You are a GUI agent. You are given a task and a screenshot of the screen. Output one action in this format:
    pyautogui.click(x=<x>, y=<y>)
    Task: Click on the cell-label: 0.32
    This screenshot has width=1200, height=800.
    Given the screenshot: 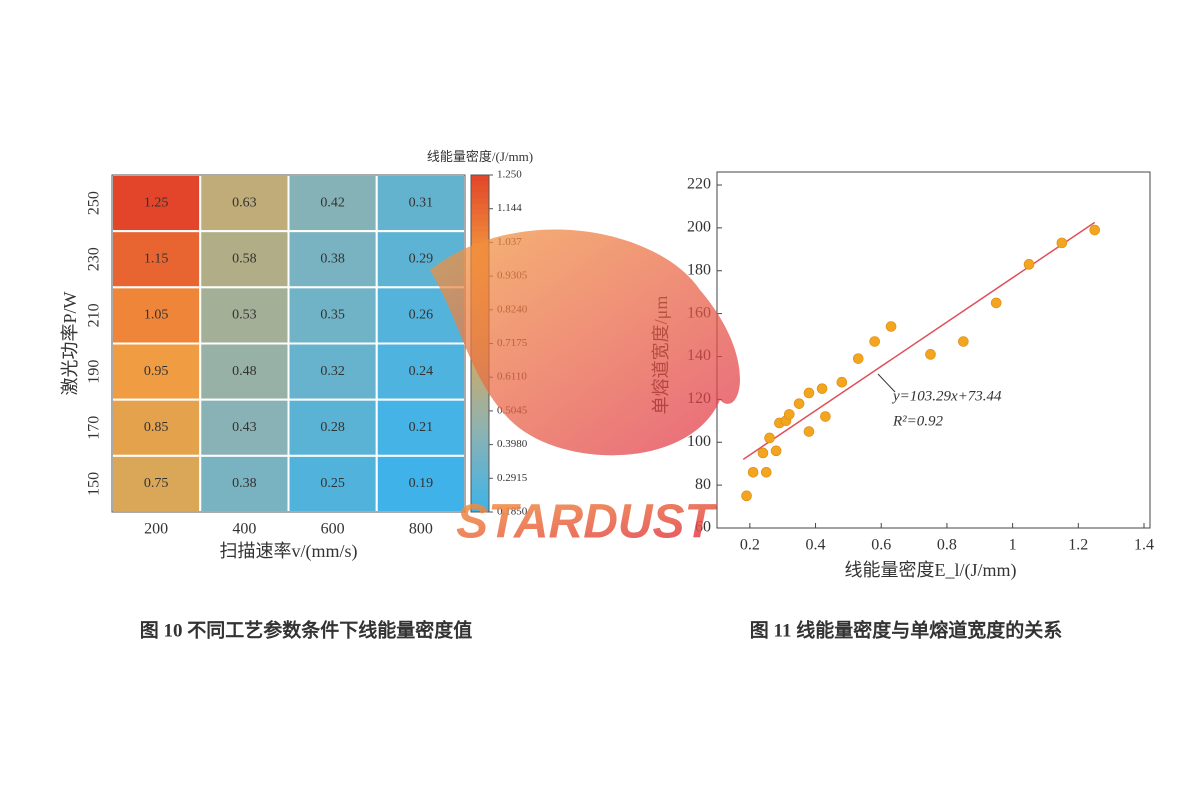 What is the action you would take?
    pyautogui.click(x=332, y=371)
    